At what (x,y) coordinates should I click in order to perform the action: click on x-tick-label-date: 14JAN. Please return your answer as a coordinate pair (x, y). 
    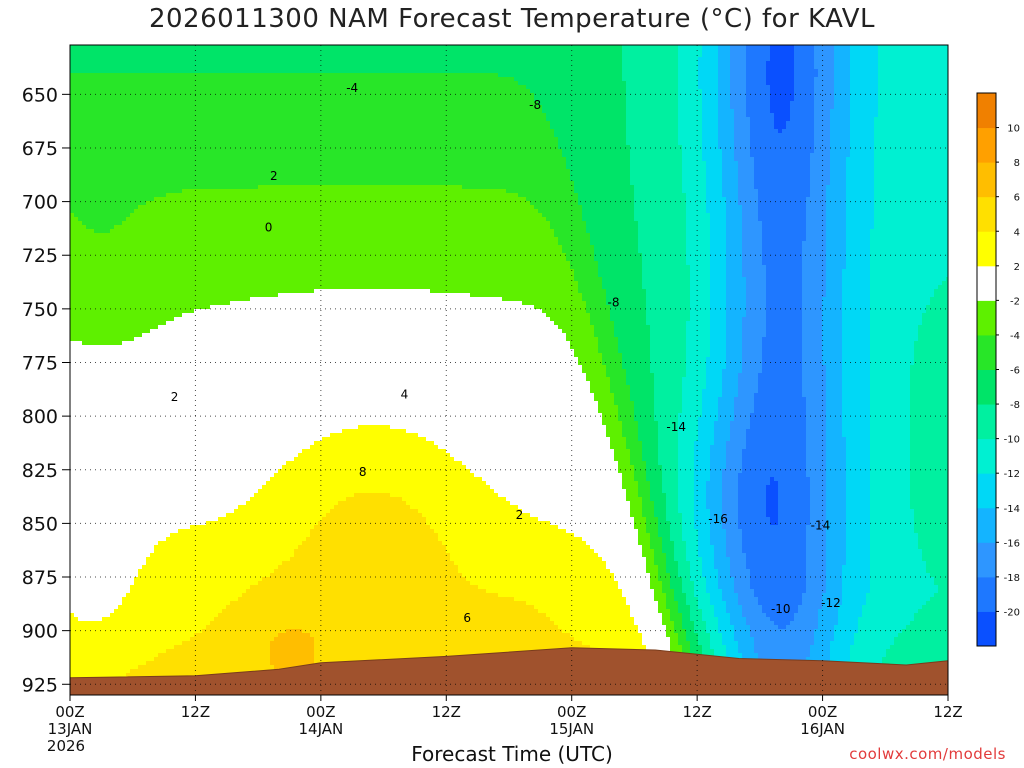
    Looking at the image, I should click on (320, 729).